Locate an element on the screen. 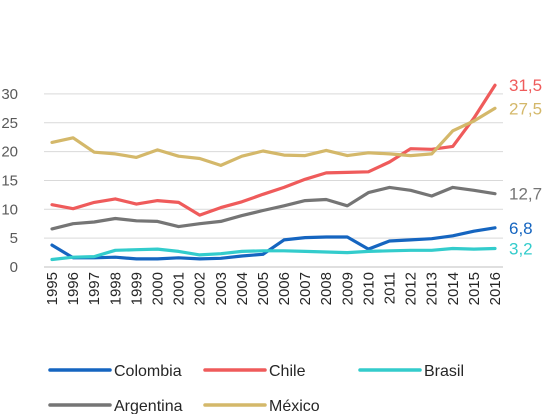 This screenshot has height=419, width=553. x-tick-label: 1998 is located at coordinates (115, 288).